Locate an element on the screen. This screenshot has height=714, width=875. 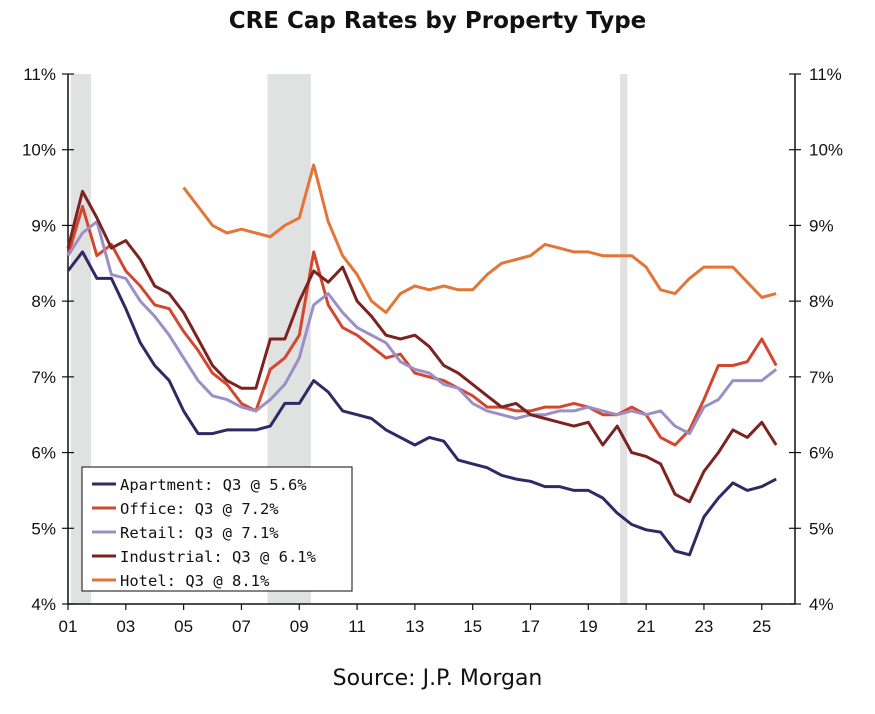
y-tick-label-left: 5% is located at coordinates (43, 528).